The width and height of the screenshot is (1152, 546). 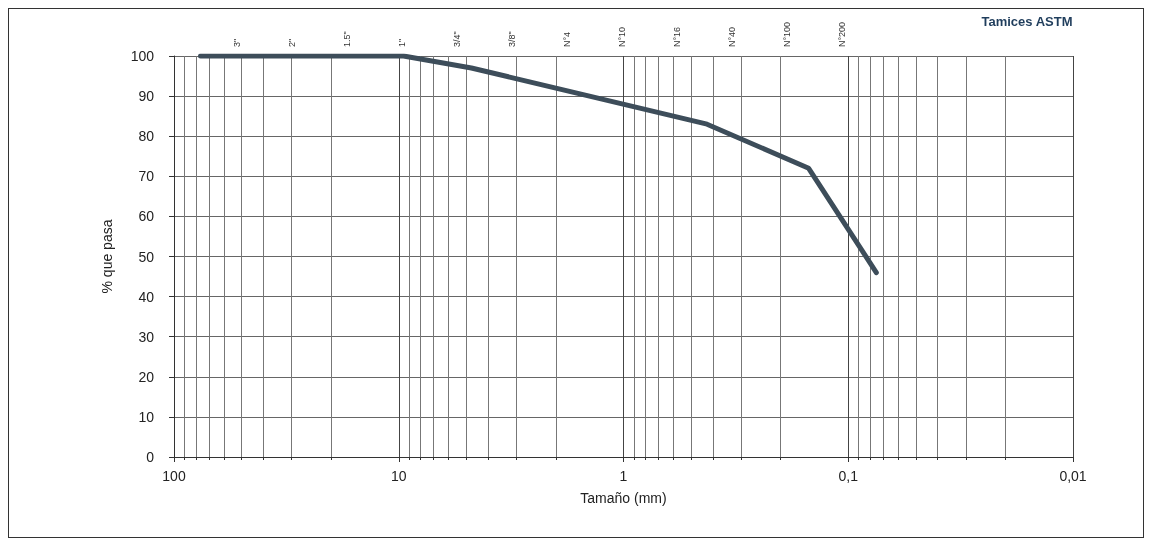 What do you see at coordinates (146, 256) in the screenshot?
I see `y-tick-label: 50` at bounding box center [146, 256].